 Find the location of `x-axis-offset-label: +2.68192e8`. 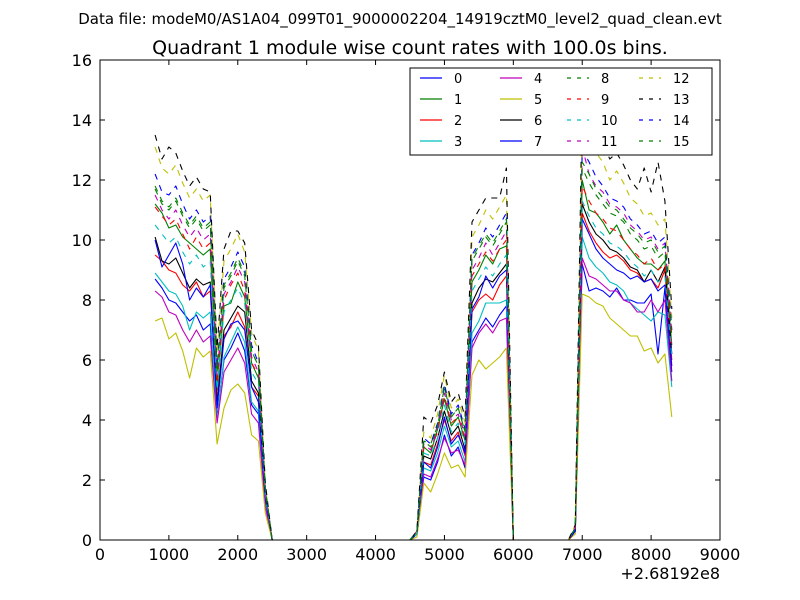

x-axis-offset-label: +2.68192e8 is located at coordinates (670, 573).